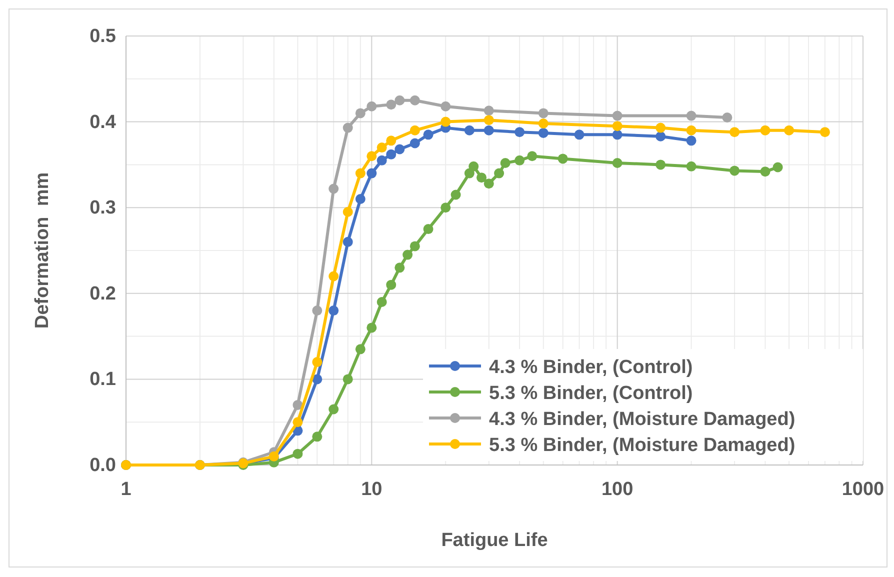  What do you see at coordinates (617, 489) in the screenshot?
I see `x-tick-label: 100` at bounding box center [617, 489].